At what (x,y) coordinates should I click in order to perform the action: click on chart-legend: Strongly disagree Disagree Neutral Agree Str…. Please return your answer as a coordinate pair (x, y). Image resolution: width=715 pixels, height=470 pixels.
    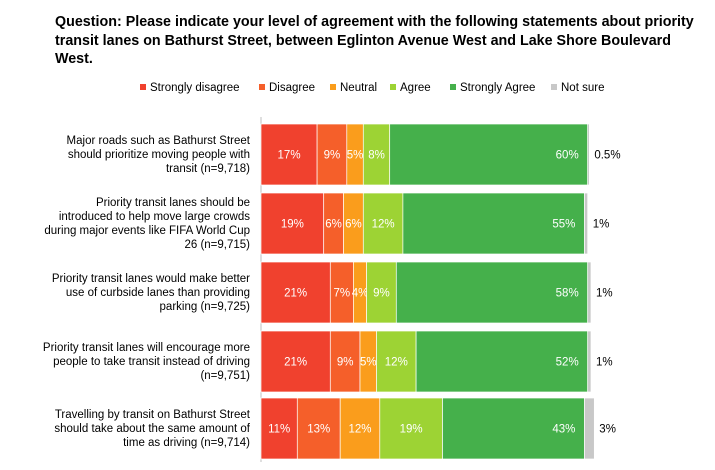
    Looking at the image, I should click on (357, 90).